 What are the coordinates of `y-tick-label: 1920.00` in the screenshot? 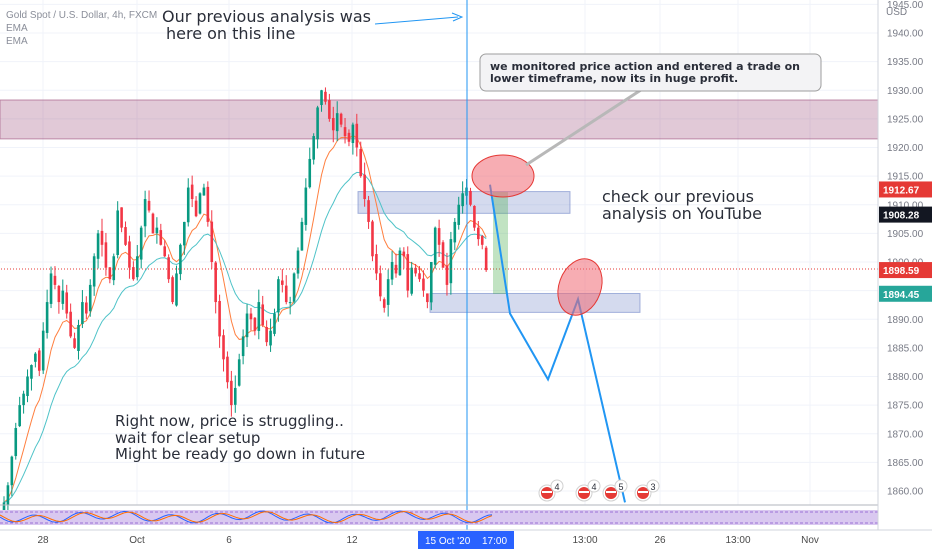 It's located at (905, 148).